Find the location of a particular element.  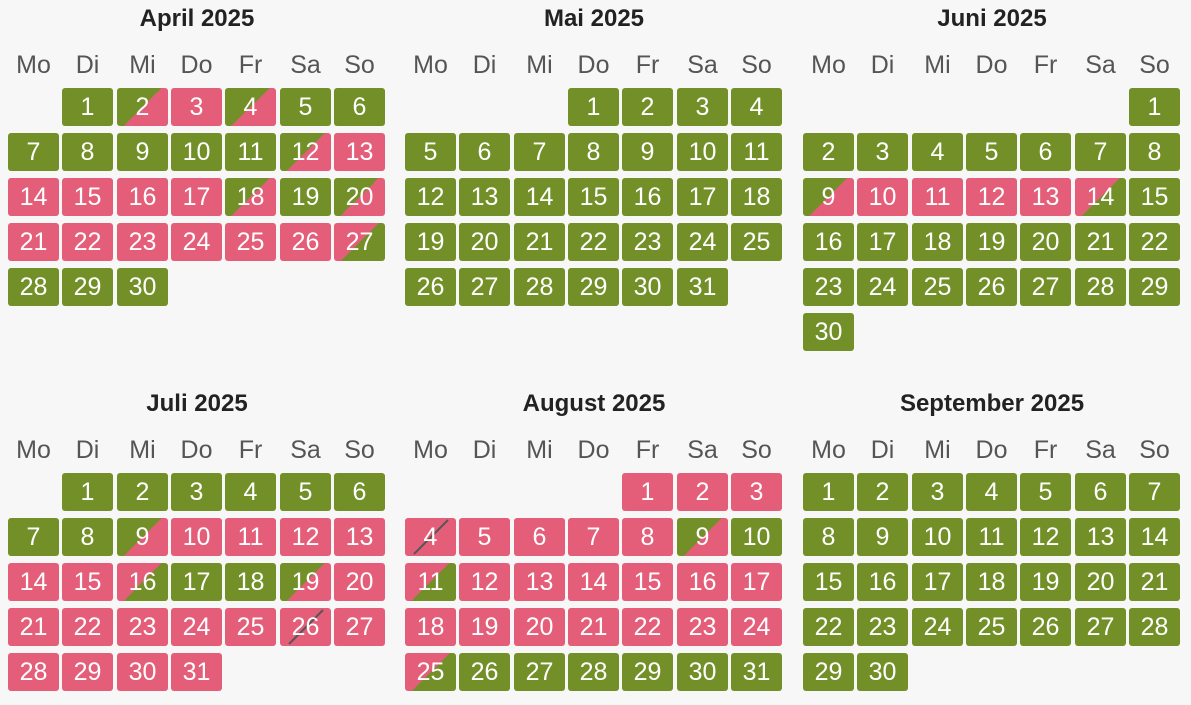

day-cell: 30 is located at coordinates (828, 332).